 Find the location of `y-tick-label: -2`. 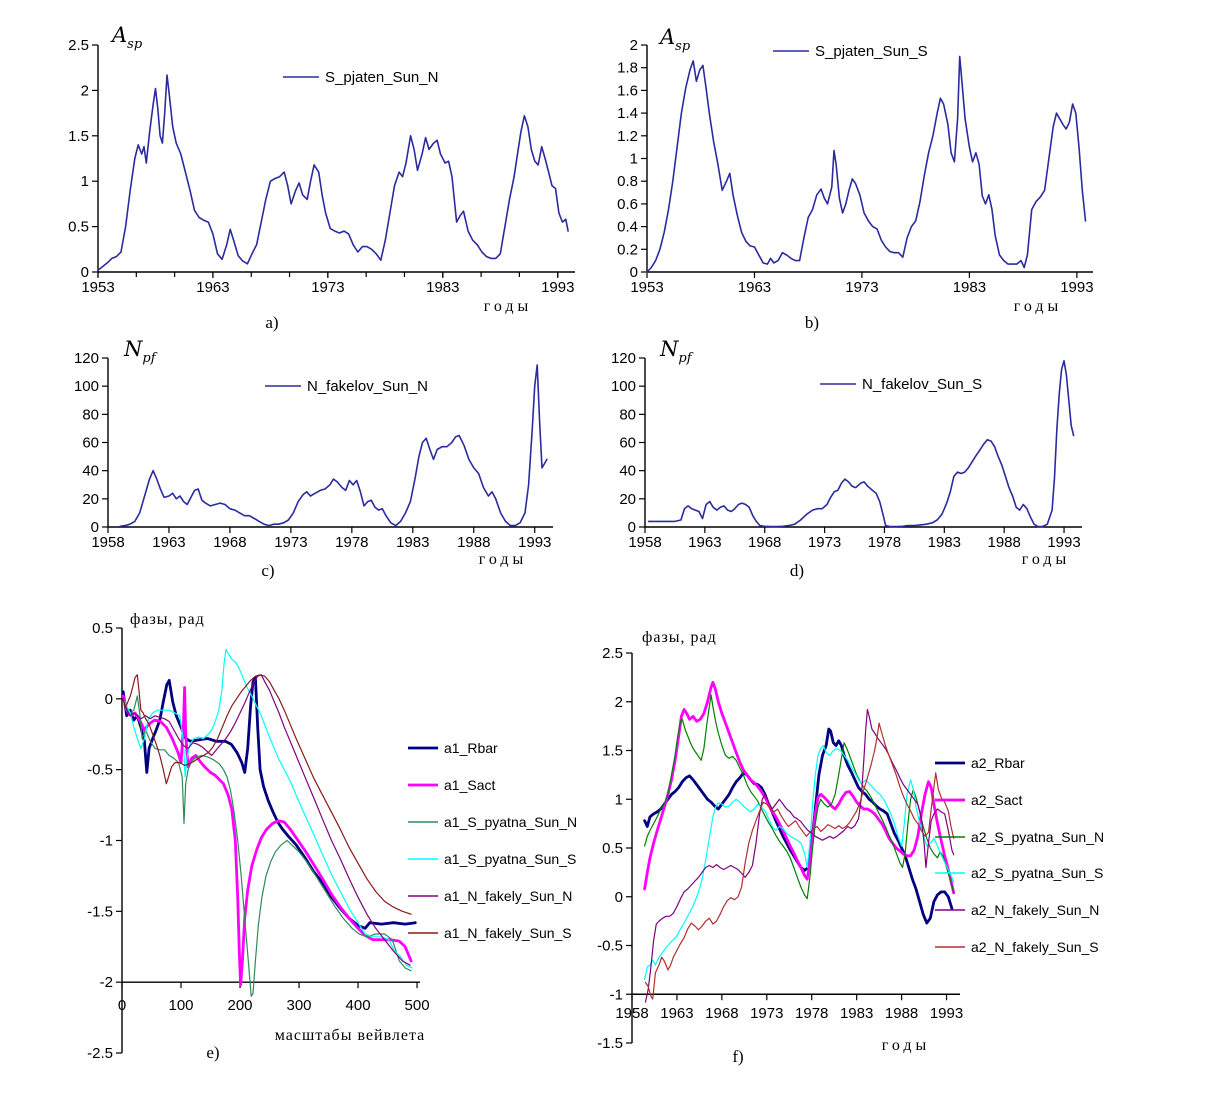

y-tick-label: -2 is located at coordinates (106, 982).